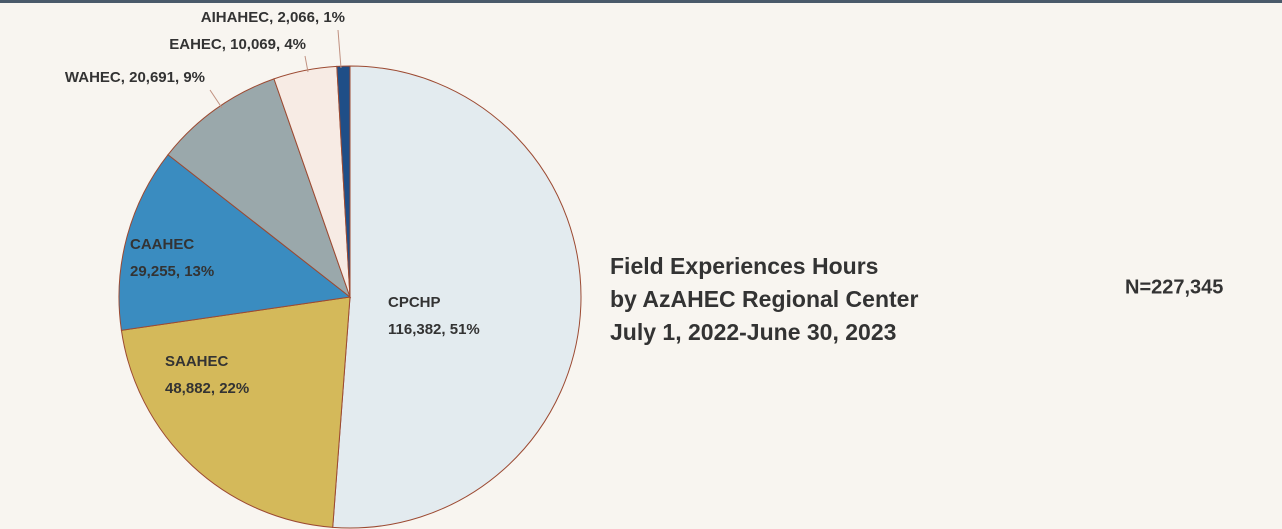 This screenshot has width=1282, height=529. I want to click on category-label: EAHEC, so click(195, 44).